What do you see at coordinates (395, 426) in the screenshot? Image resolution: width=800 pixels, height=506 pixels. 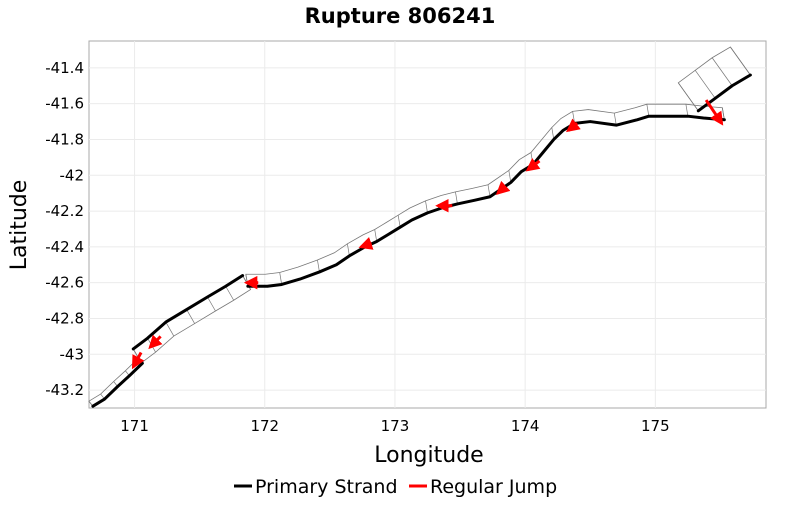 I see `x-tick-label: 173` at bounding box center [395, 426].